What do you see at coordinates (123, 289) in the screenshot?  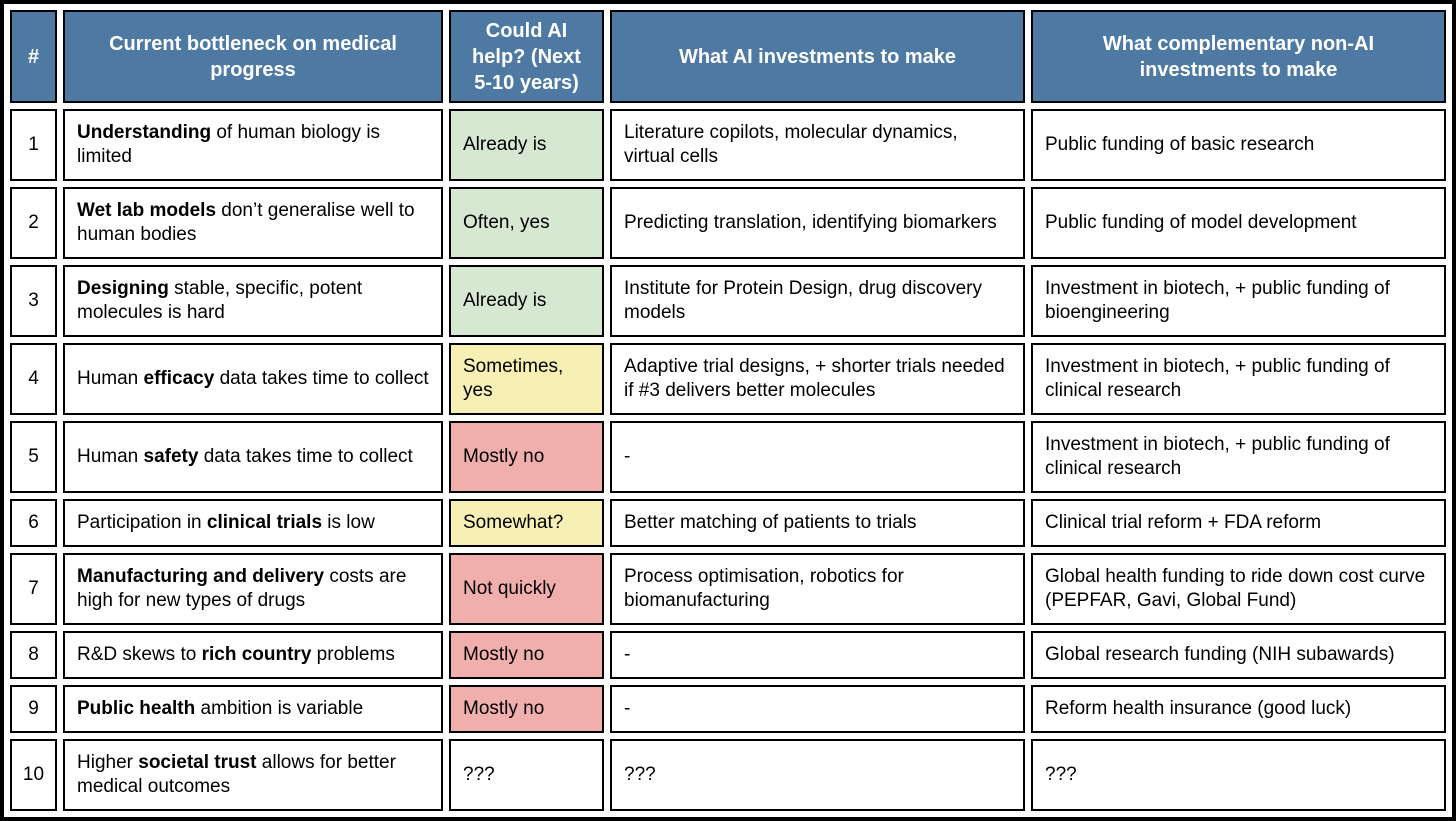 I see `bottleneck-keyword: Designing` at bounding box center [123, 289].